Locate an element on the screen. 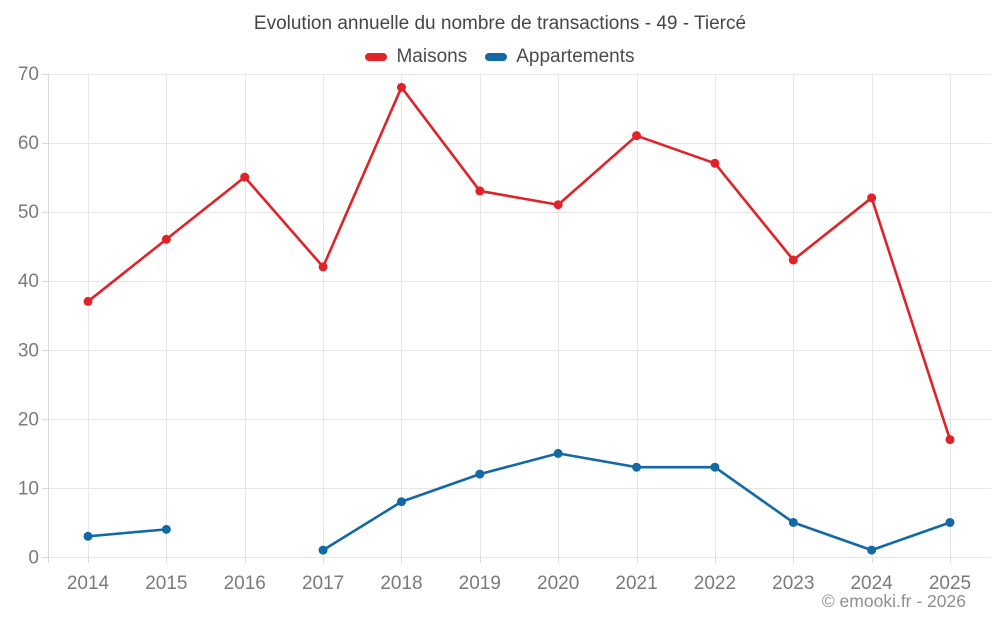 This screenshot has width=1000, height=625. legend-label-appartements: Appartements is located at coordinates (575, 56).